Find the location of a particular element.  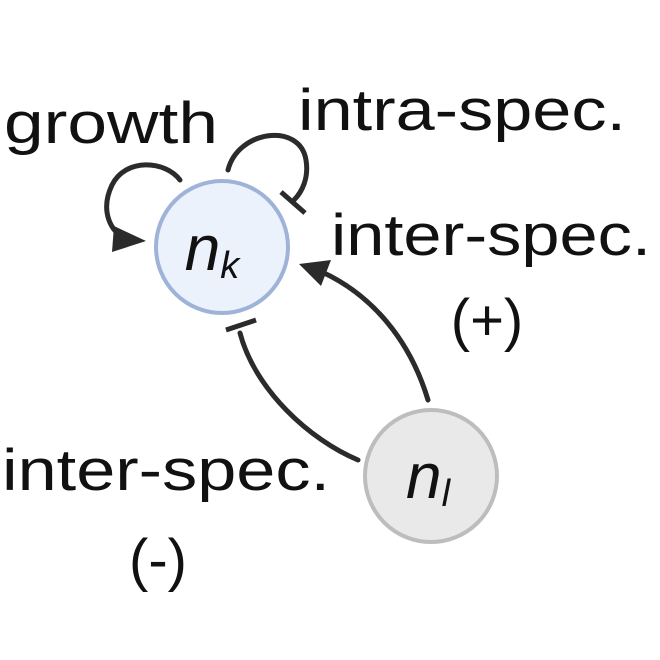

node-nk-circle is located at coordinates (222, 247).